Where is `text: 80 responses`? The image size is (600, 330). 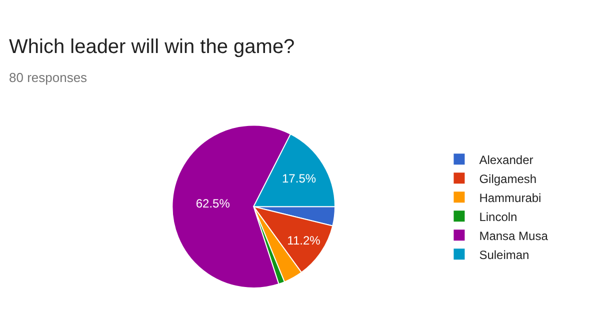 text: 80 responses is located at coordinates (48, 77).